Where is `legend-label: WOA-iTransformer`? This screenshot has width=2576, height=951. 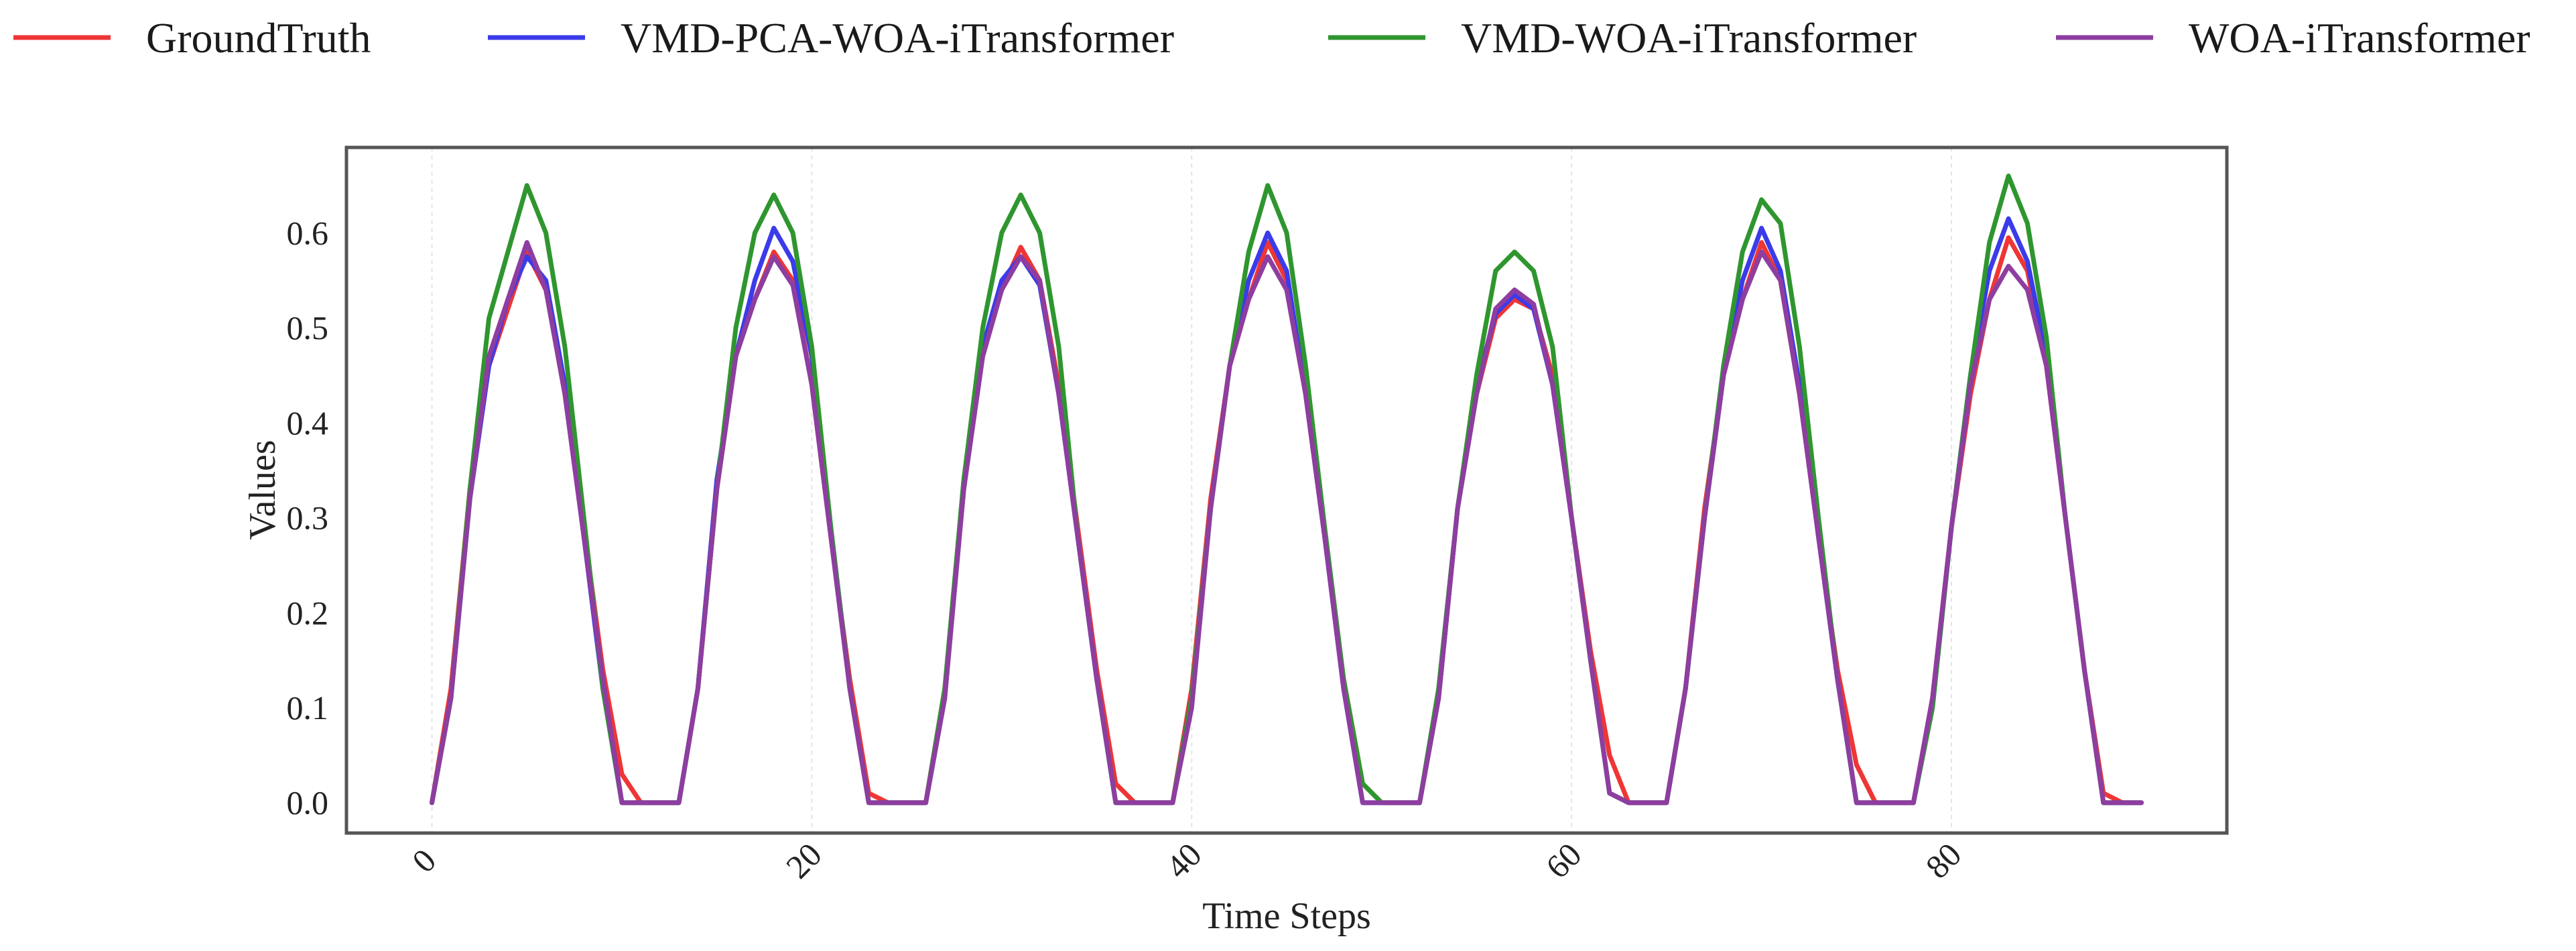 legend-label: WOA-iTransformer is located at coordinates (2359, 38).